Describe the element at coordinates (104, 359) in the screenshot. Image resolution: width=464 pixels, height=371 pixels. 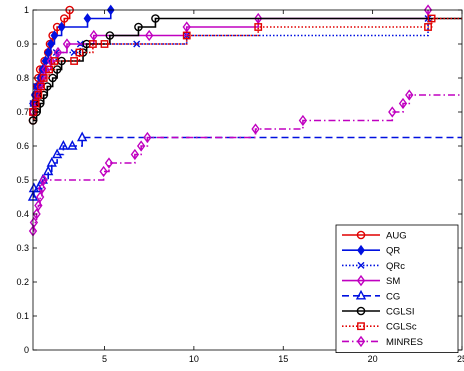
I see `x-tick-label: 5` at that location.